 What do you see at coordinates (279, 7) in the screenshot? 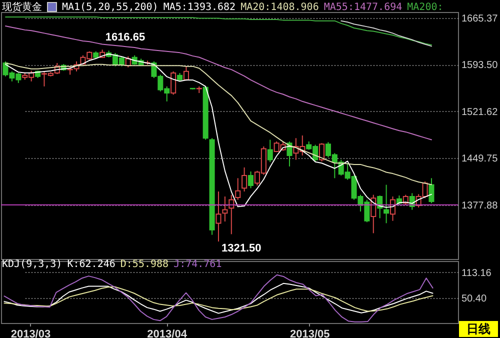
I see `text: MA20:1408.906` at bounding box center [279, 7].